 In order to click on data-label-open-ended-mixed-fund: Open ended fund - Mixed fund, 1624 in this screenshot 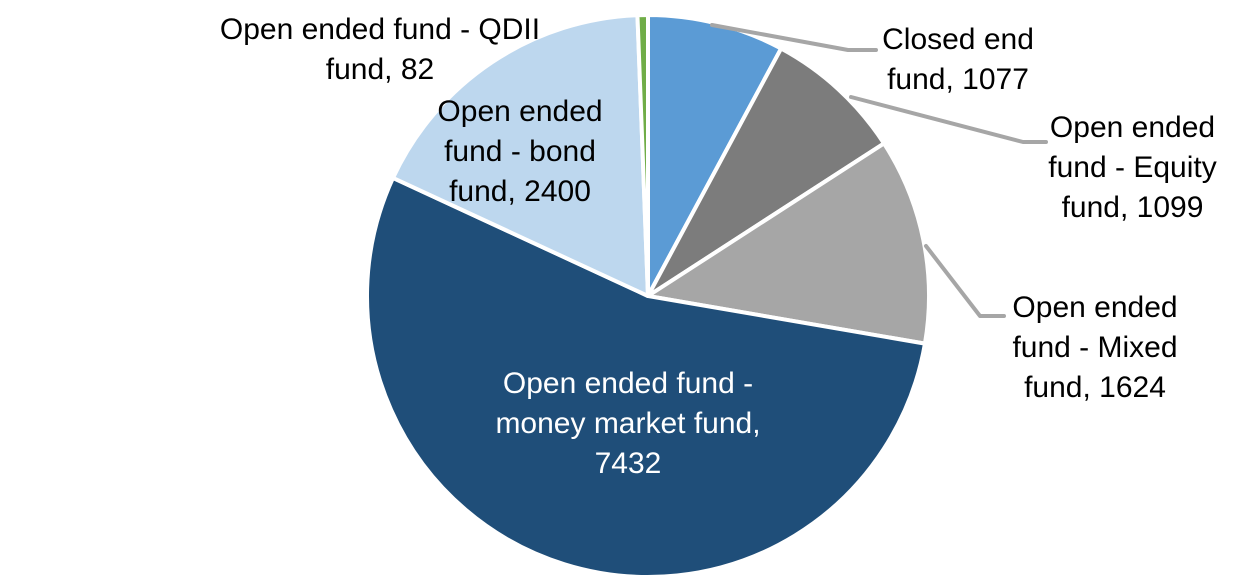, I will do `click(1095, 348)`.